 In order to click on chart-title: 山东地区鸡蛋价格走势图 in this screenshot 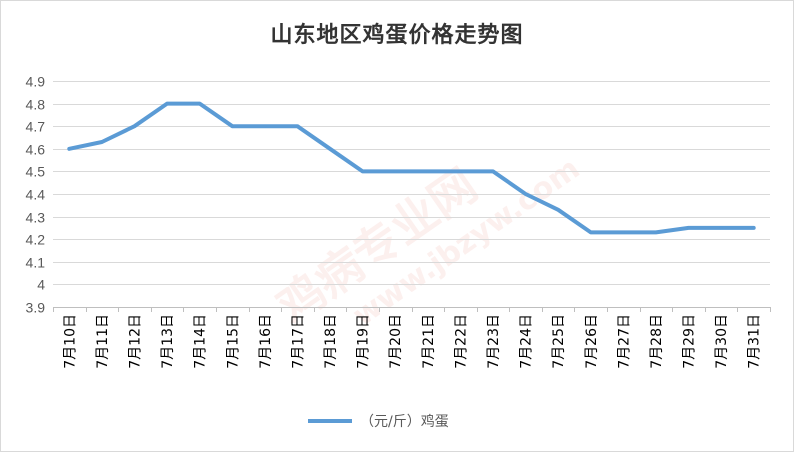, I will do `click(397, 35)`.